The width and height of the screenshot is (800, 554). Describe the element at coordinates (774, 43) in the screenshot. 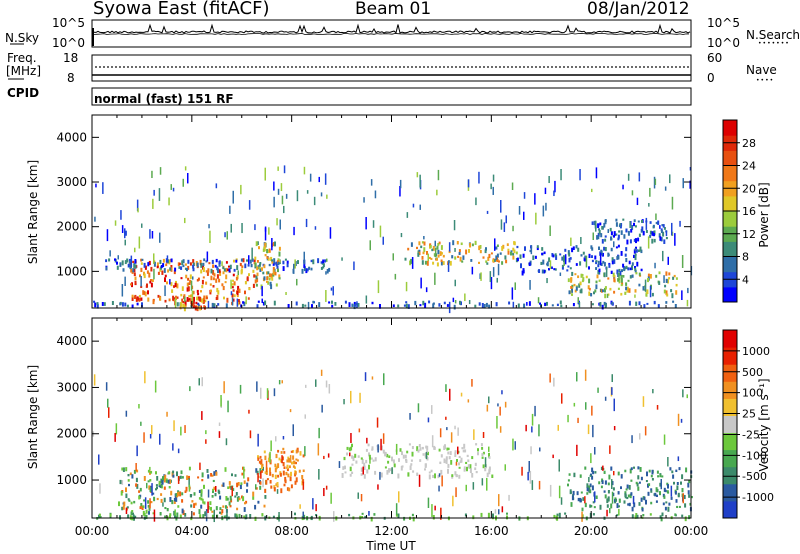

I see `nsearch-legend: •••••••` at that location.